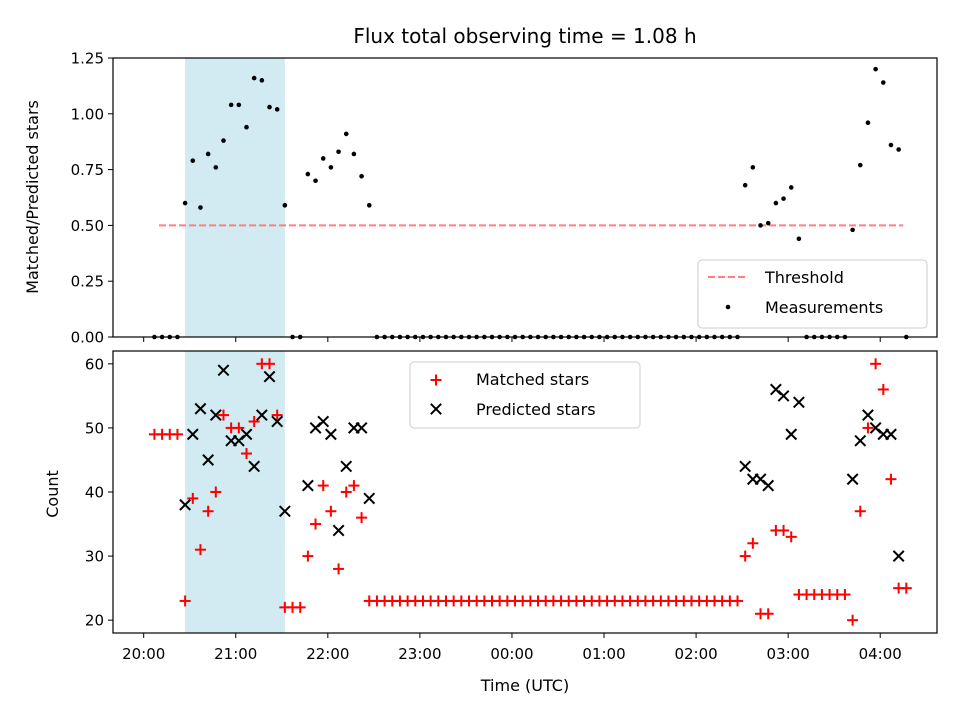 This screenshot has width=960, height=724. What do you see at coordinates (32, 197) in the screenshot?
I see `top-y-axis-label: Matched/Predicted stars` at bounding box center [32, 197].